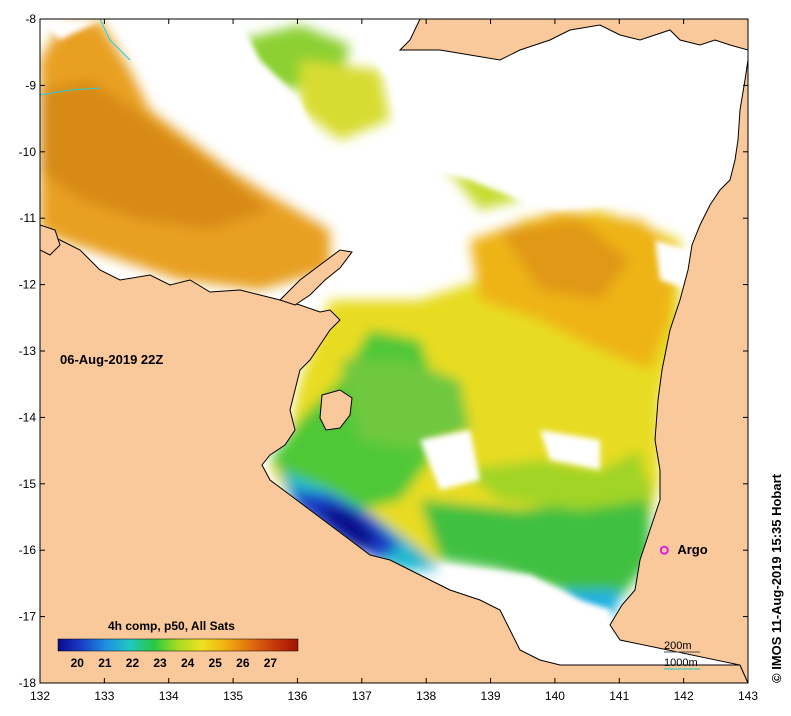  Describe the element at coordinates (336, 410) in the screenshot. I see `land-groote-eylandt` at that location.